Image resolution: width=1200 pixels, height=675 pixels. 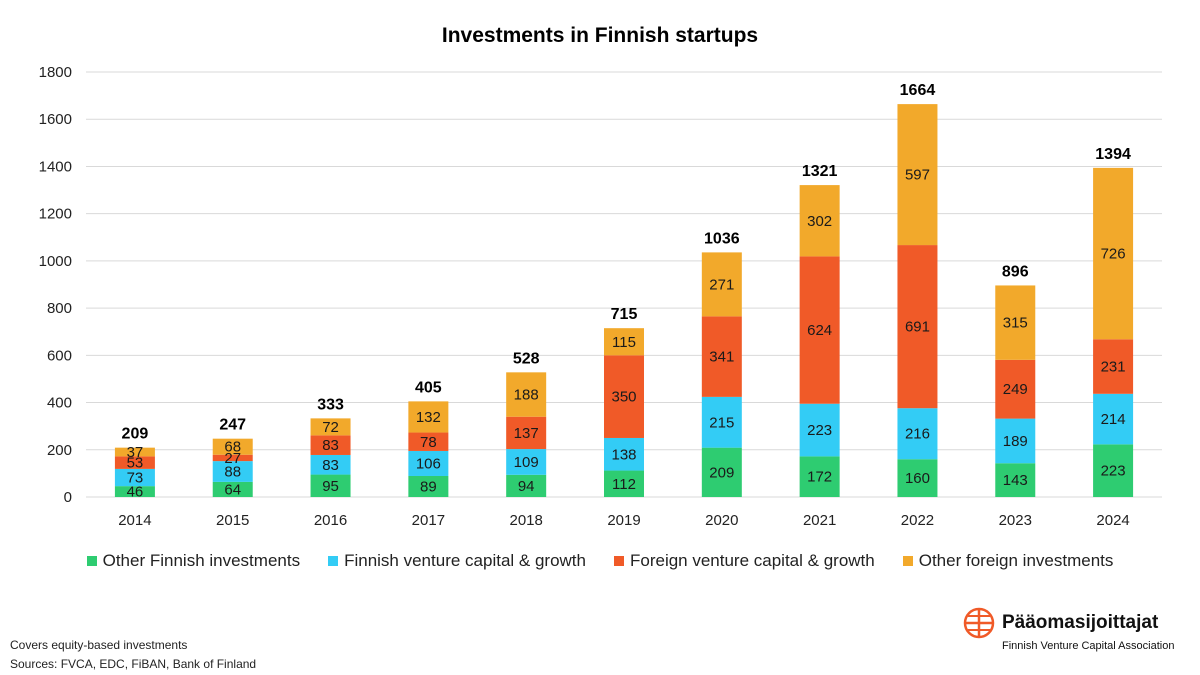 I want to click on total-label: 209, so click(x=135, y=434).